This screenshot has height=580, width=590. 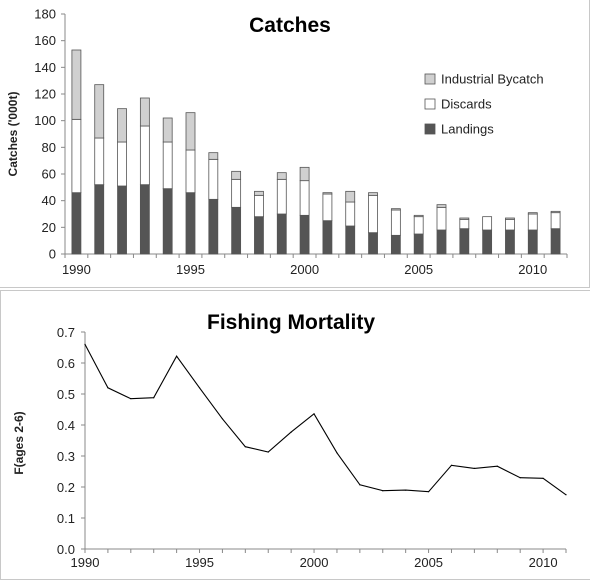 What do you see at coordinates (466, 104) in the screenshot?
I see `legend-label: Discards` at bounding box center [466, 104].